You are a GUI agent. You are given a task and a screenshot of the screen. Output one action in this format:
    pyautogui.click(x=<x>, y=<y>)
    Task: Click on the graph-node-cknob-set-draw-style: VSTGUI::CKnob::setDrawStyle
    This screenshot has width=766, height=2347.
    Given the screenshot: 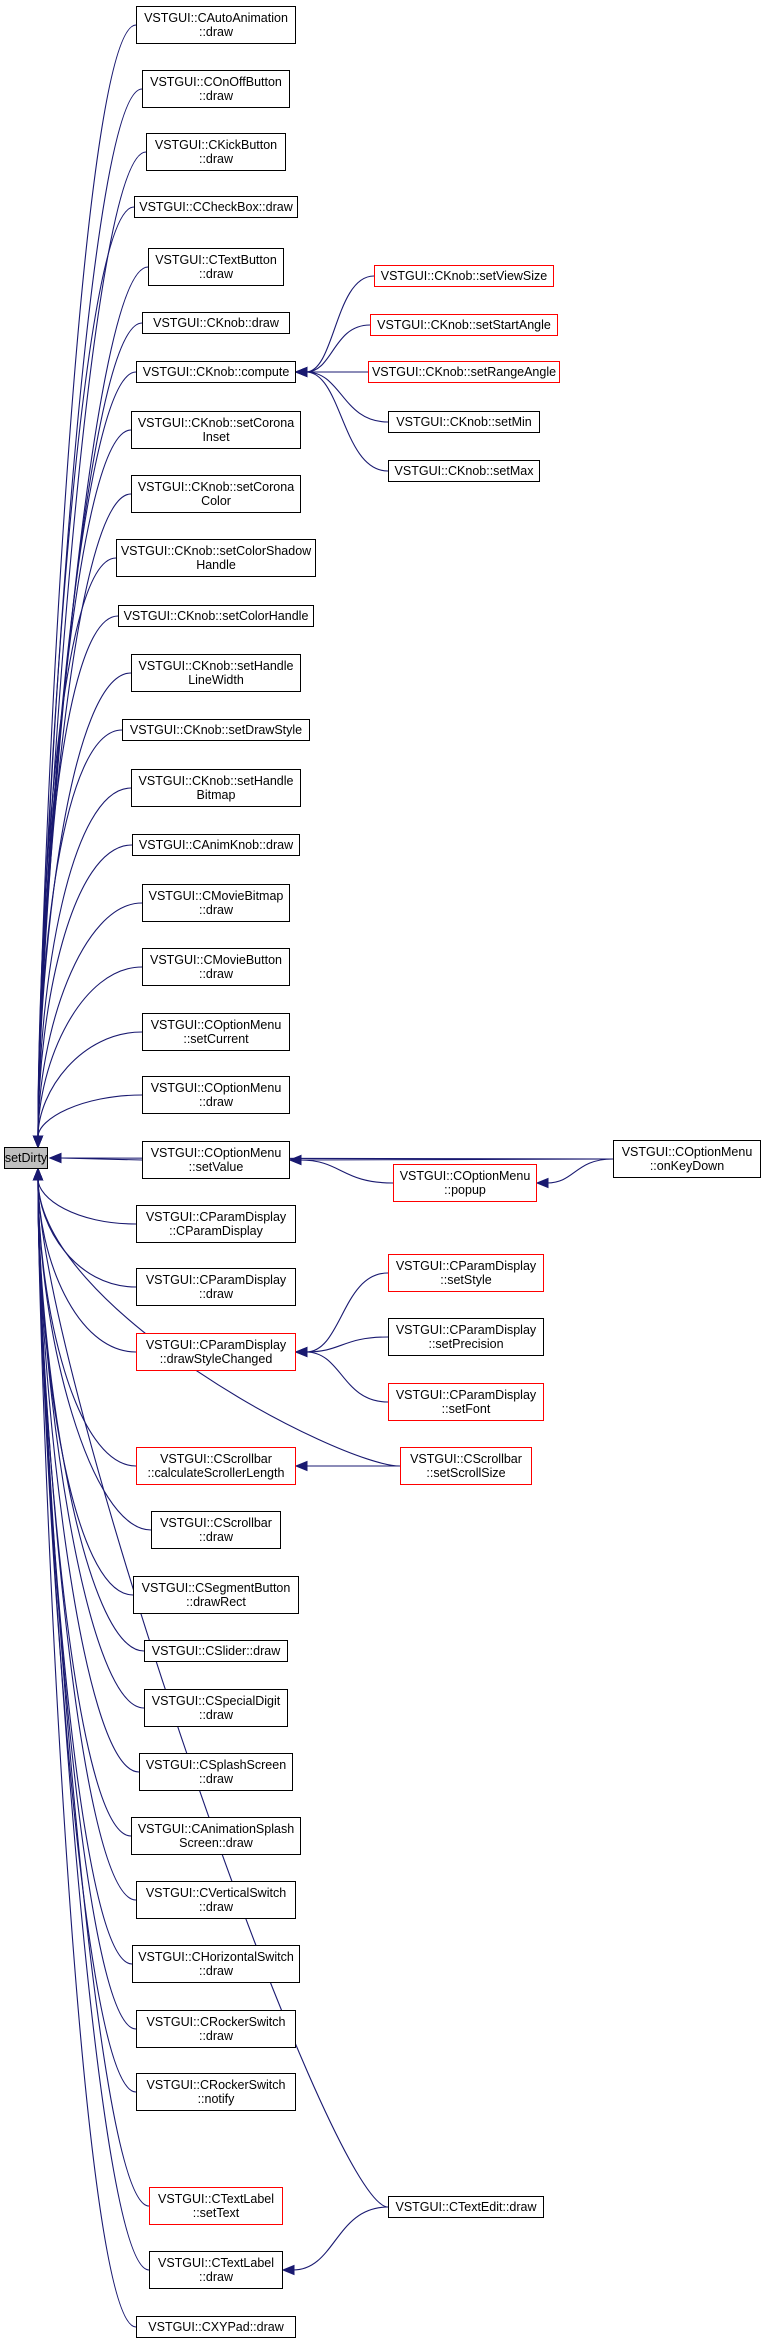 What is the action you would take?
    pyautogui.click(x=216, y=730)
    